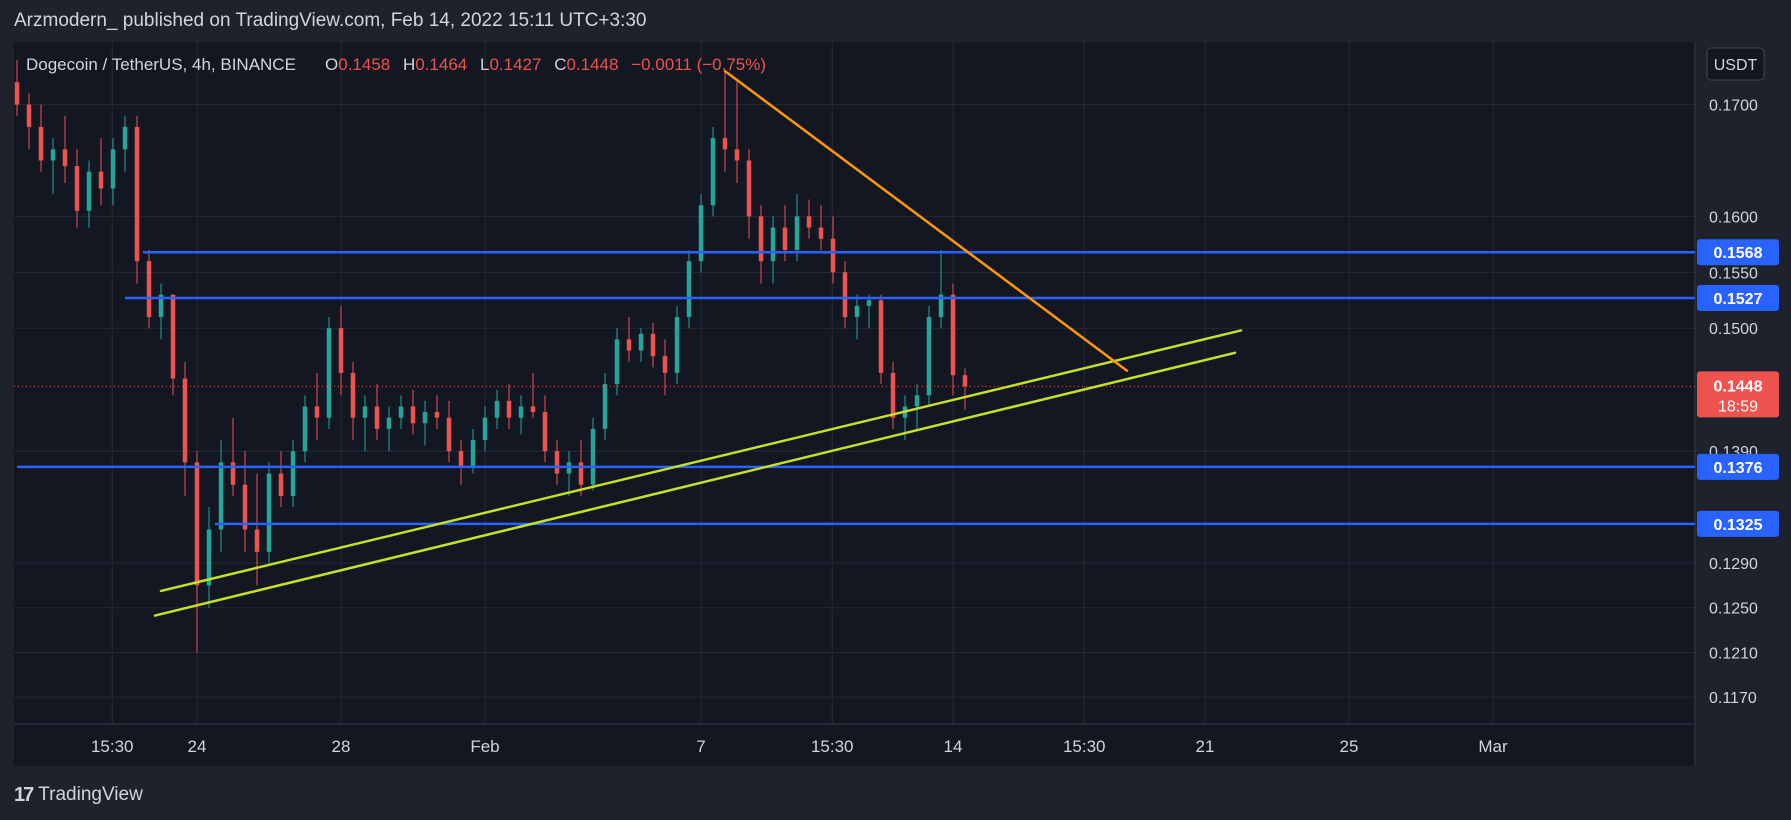  Describe the element at coordinates (926, 220) in the screenshot. I see `trend-line-descending-resistance` at that location.